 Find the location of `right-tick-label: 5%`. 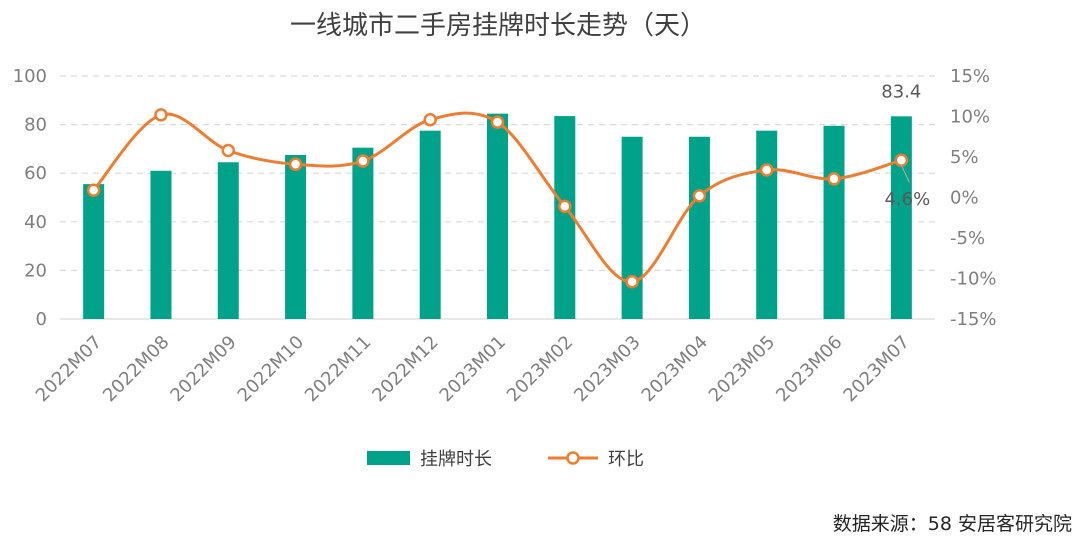

right-tick-label: 5% is located at coordinates (964, 157).